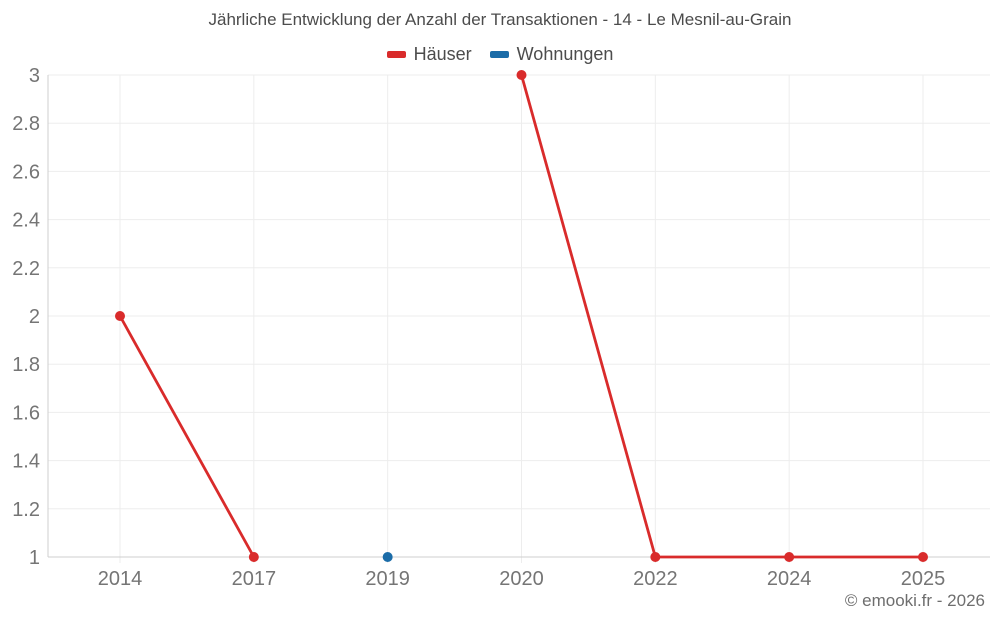 This screenshot has width=1000, height=625. Describe the element at coordinates (914, 600) in the screenshot. I see `copyright-credit: © emooki.fr - 2026` at that location.